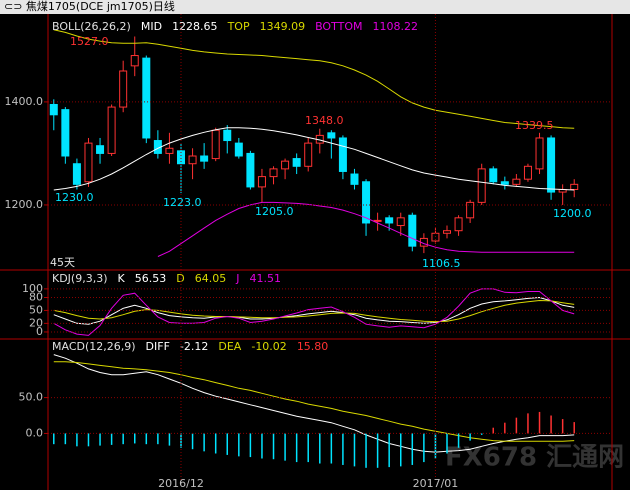 The width and height of the screenshot is (630, 490). I want to click on y-tick-label: 100, so click(32, 288).